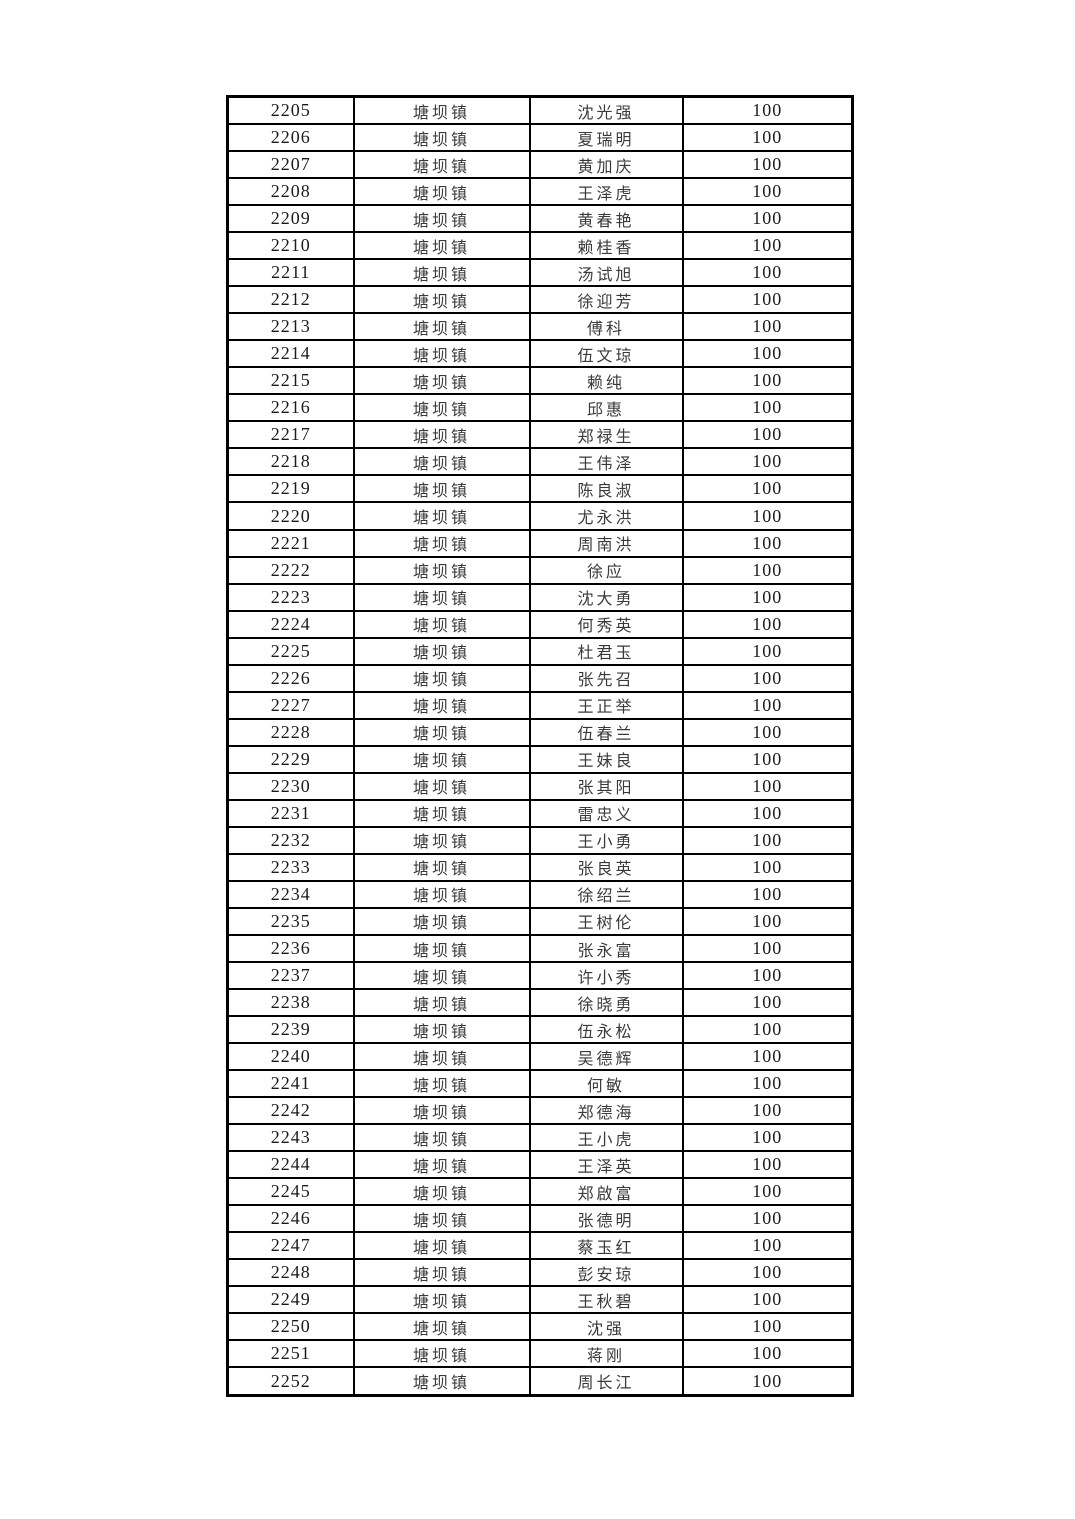 Image resolution: width=1075 pixels, height=1519 pixels. What do you see at coordinates (290, 570) in the screenshot?
I see `serial-cell: 2222` at bounding box center [290, 570].